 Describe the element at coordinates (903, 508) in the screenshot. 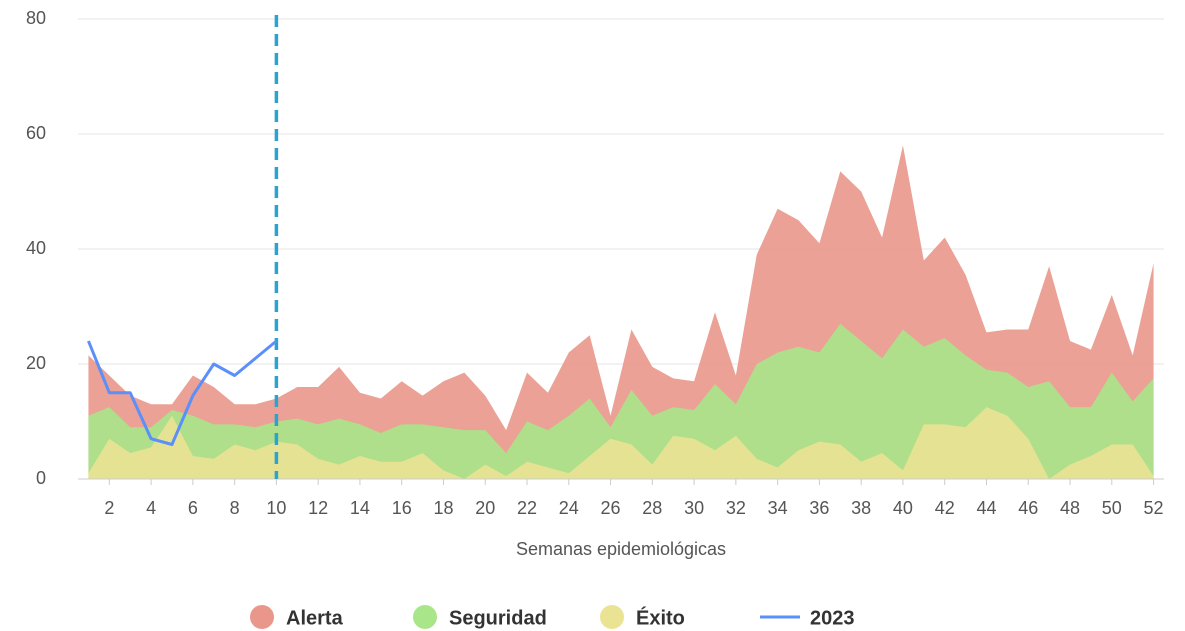

I see `x-tick-label: 40` at that location.